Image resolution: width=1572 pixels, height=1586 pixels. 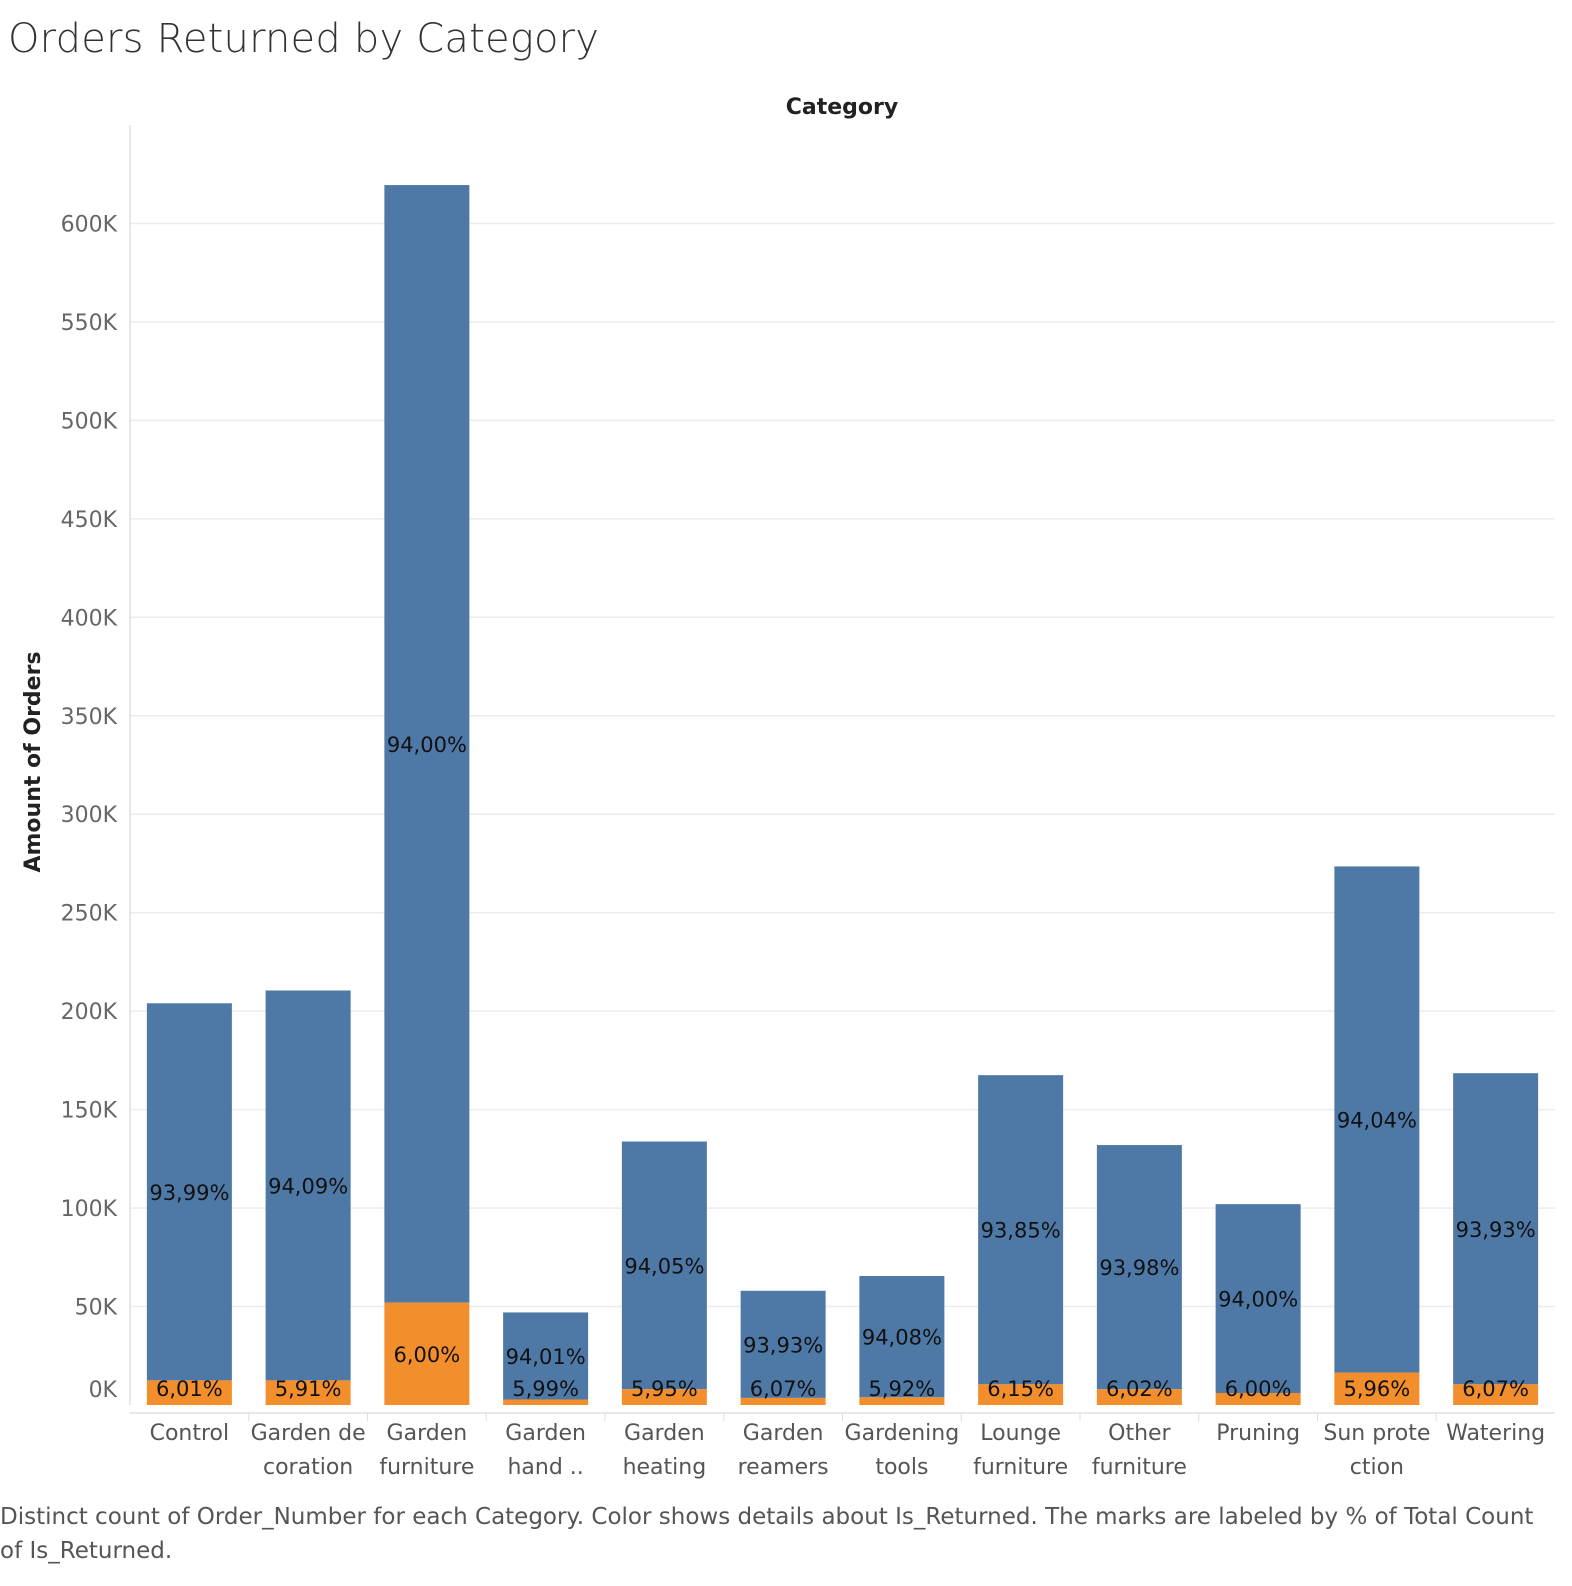 I want to click on y-tick-label: 150K, so click(x=89, y=1111).